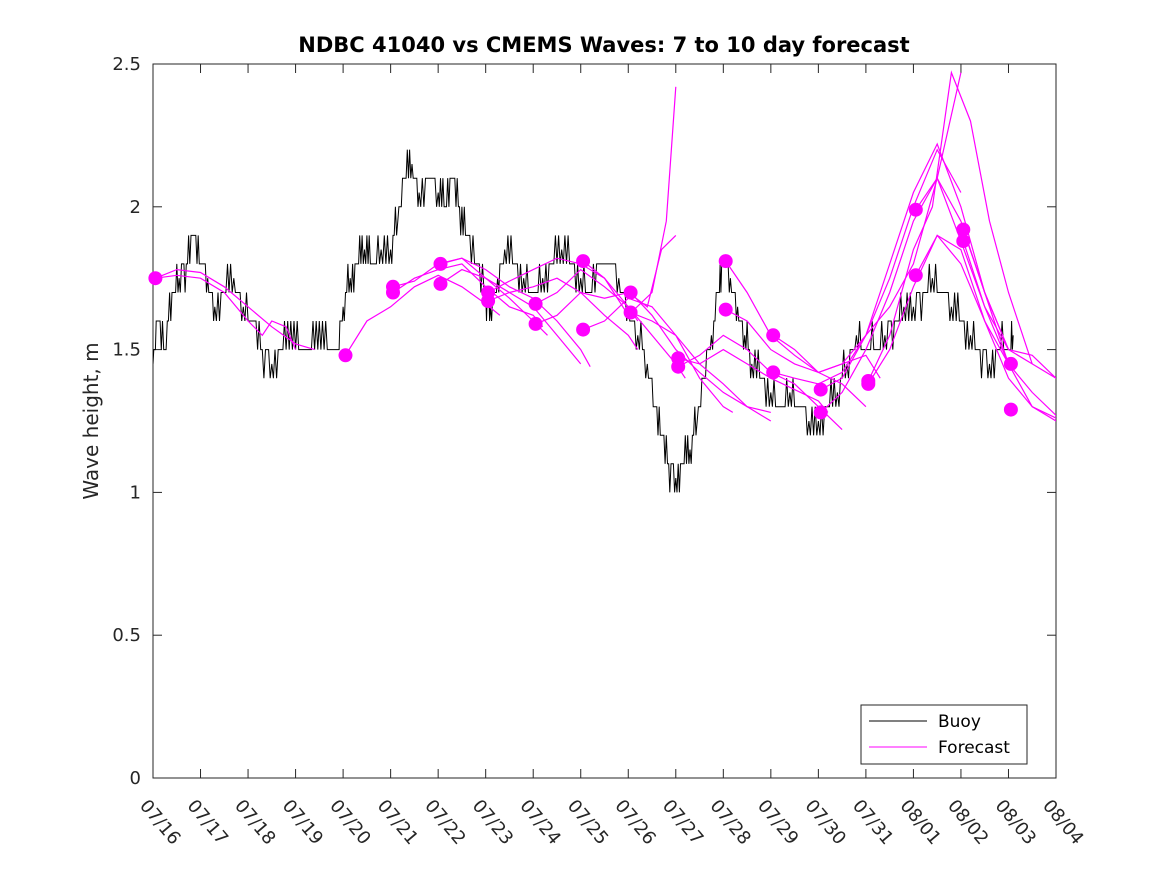  What do you see at coordinates (777, 822) in the screenshot?
I see `x-tick-label: 07/29` at bounding box center [777, 822].